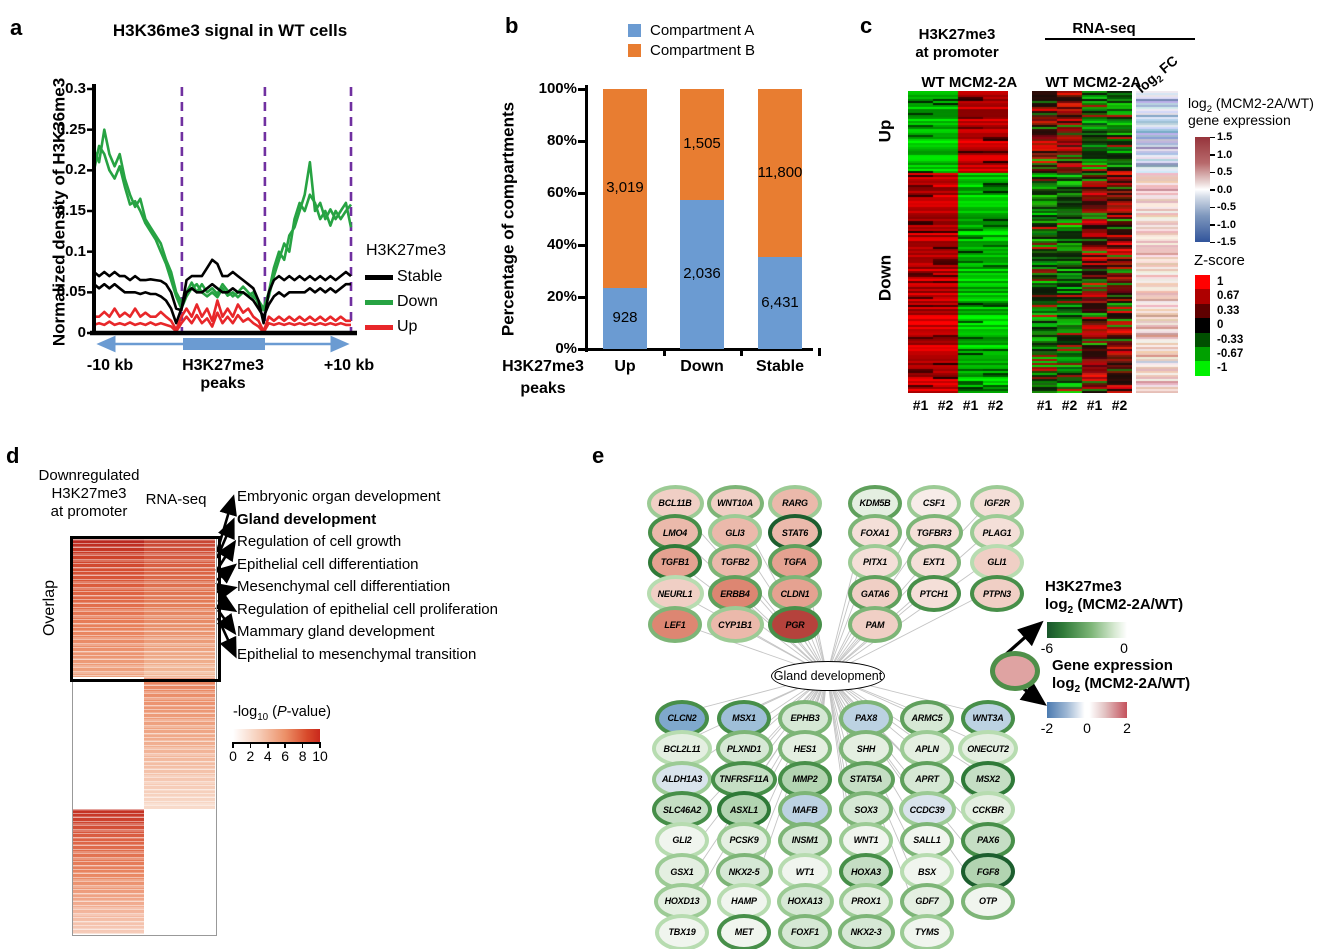 This screenshot has width=1321, height=949. Describe the element at coordinates (675, 624) in the screenshot. I see `gene-node-label: LEF1` at that location.